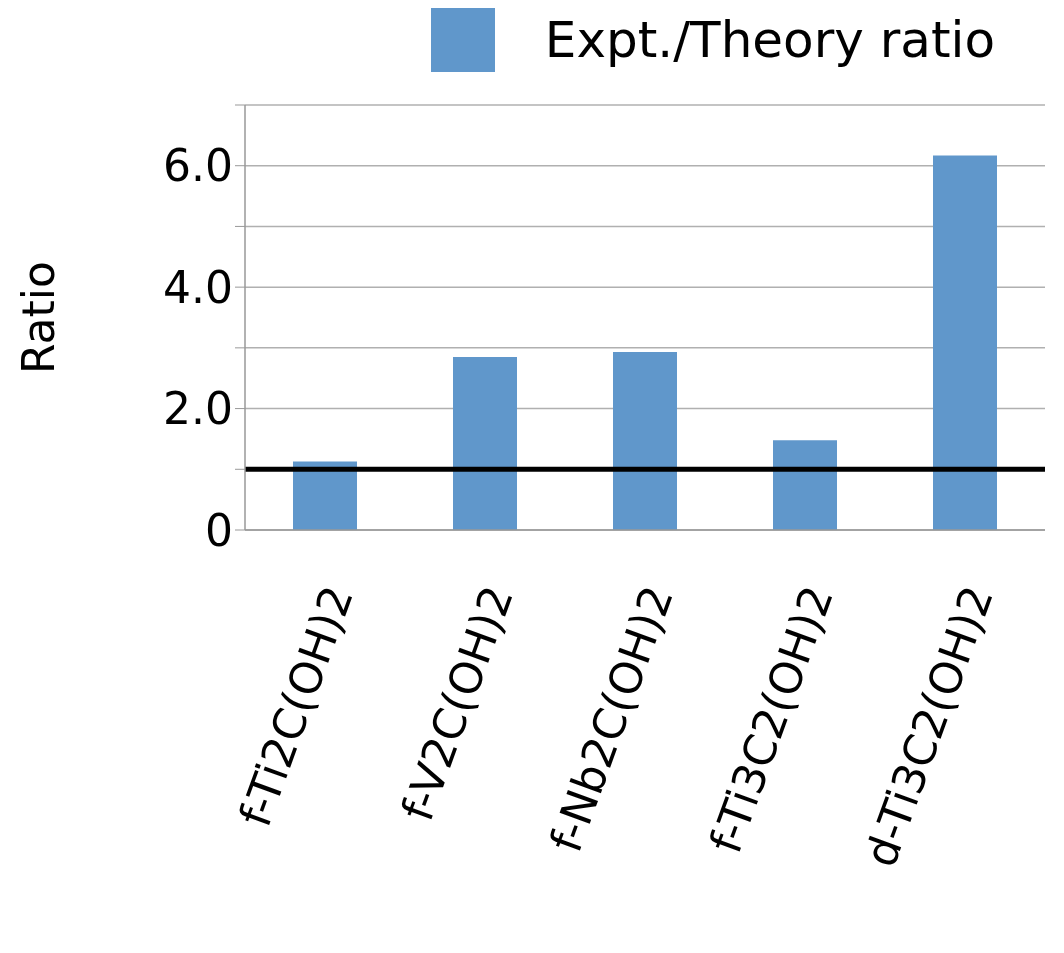 This screenshot has width=1064, height=953. Describe the element at coordinates (198, 409) in the screenshot. I see `y-tick-label: 2.0` at that location.